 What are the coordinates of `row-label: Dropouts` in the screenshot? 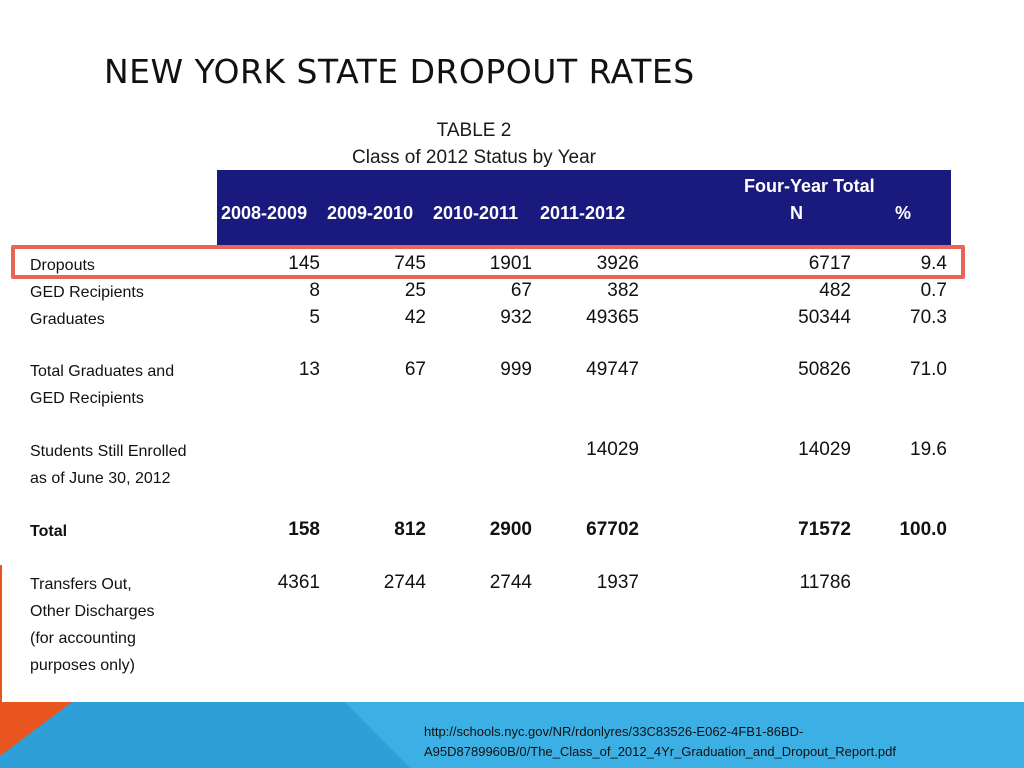 It's located at (62, 265).